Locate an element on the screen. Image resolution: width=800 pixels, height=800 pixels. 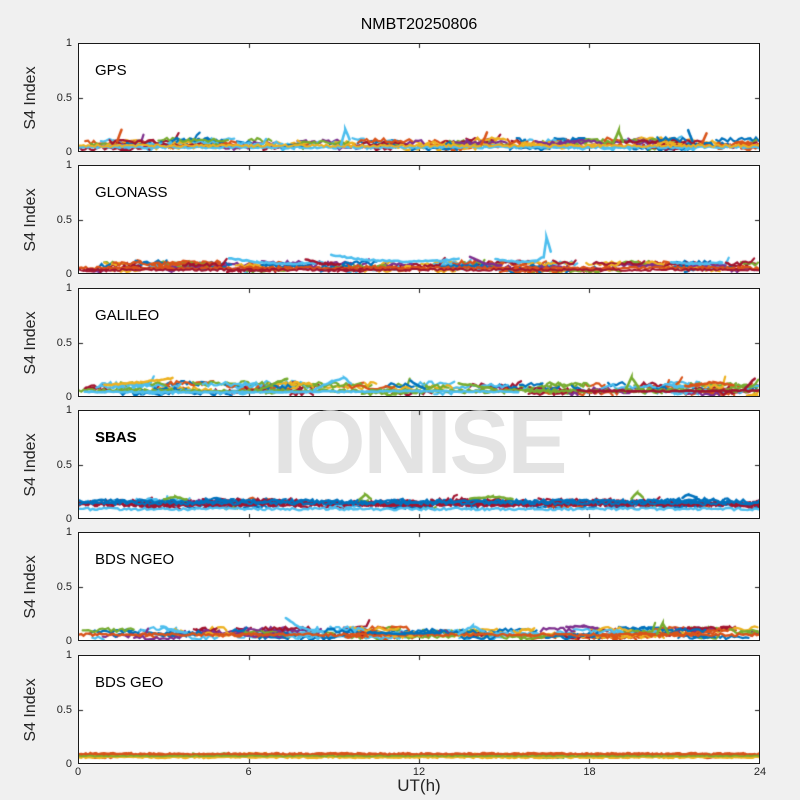
panel-canvas-glonass is located at coordinates (419, 219).